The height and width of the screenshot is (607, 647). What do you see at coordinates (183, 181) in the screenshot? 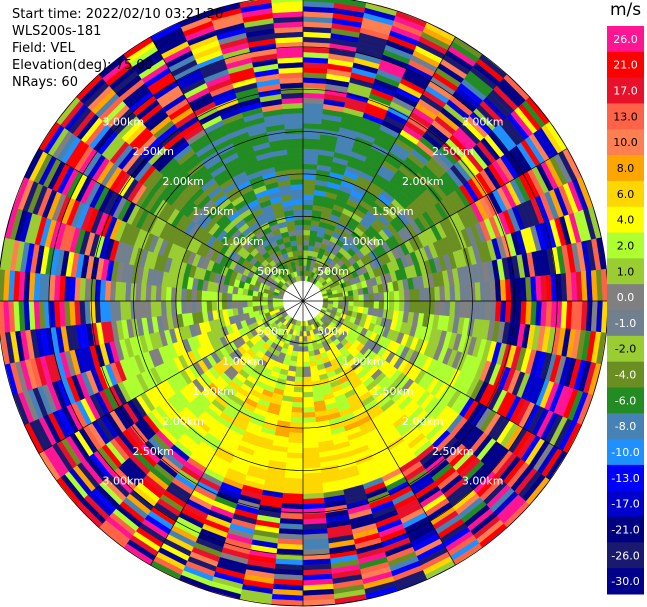
I see `range-ring-label: 2.00km` at bounding box center [183, 181].